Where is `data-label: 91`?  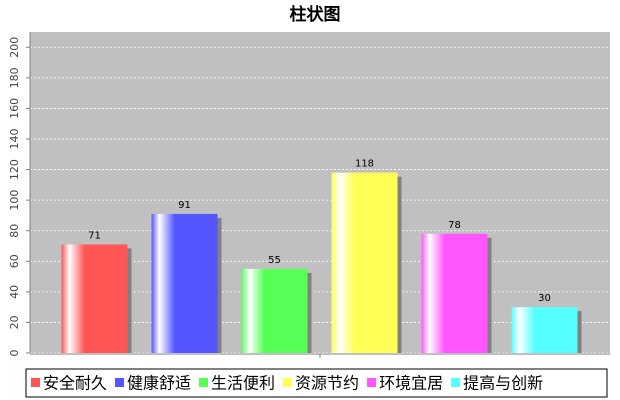
data-label: 91 is located at coordinates (184, 205).